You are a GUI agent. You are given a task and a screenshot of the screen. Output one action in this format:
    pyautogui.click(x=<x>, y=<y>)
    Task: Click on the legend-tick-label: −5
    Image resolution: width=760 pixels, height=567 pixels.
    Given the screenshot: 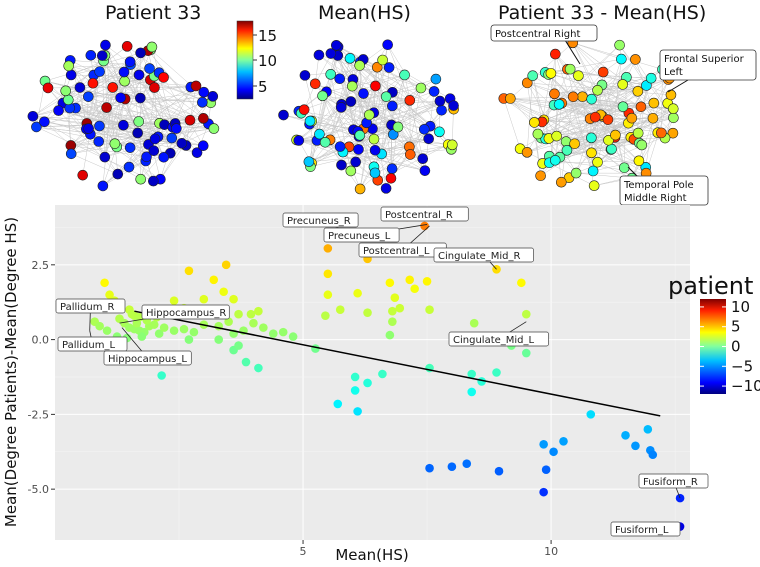 What is the action you would take?
    pyautogui.click(x=742, y=366)
    